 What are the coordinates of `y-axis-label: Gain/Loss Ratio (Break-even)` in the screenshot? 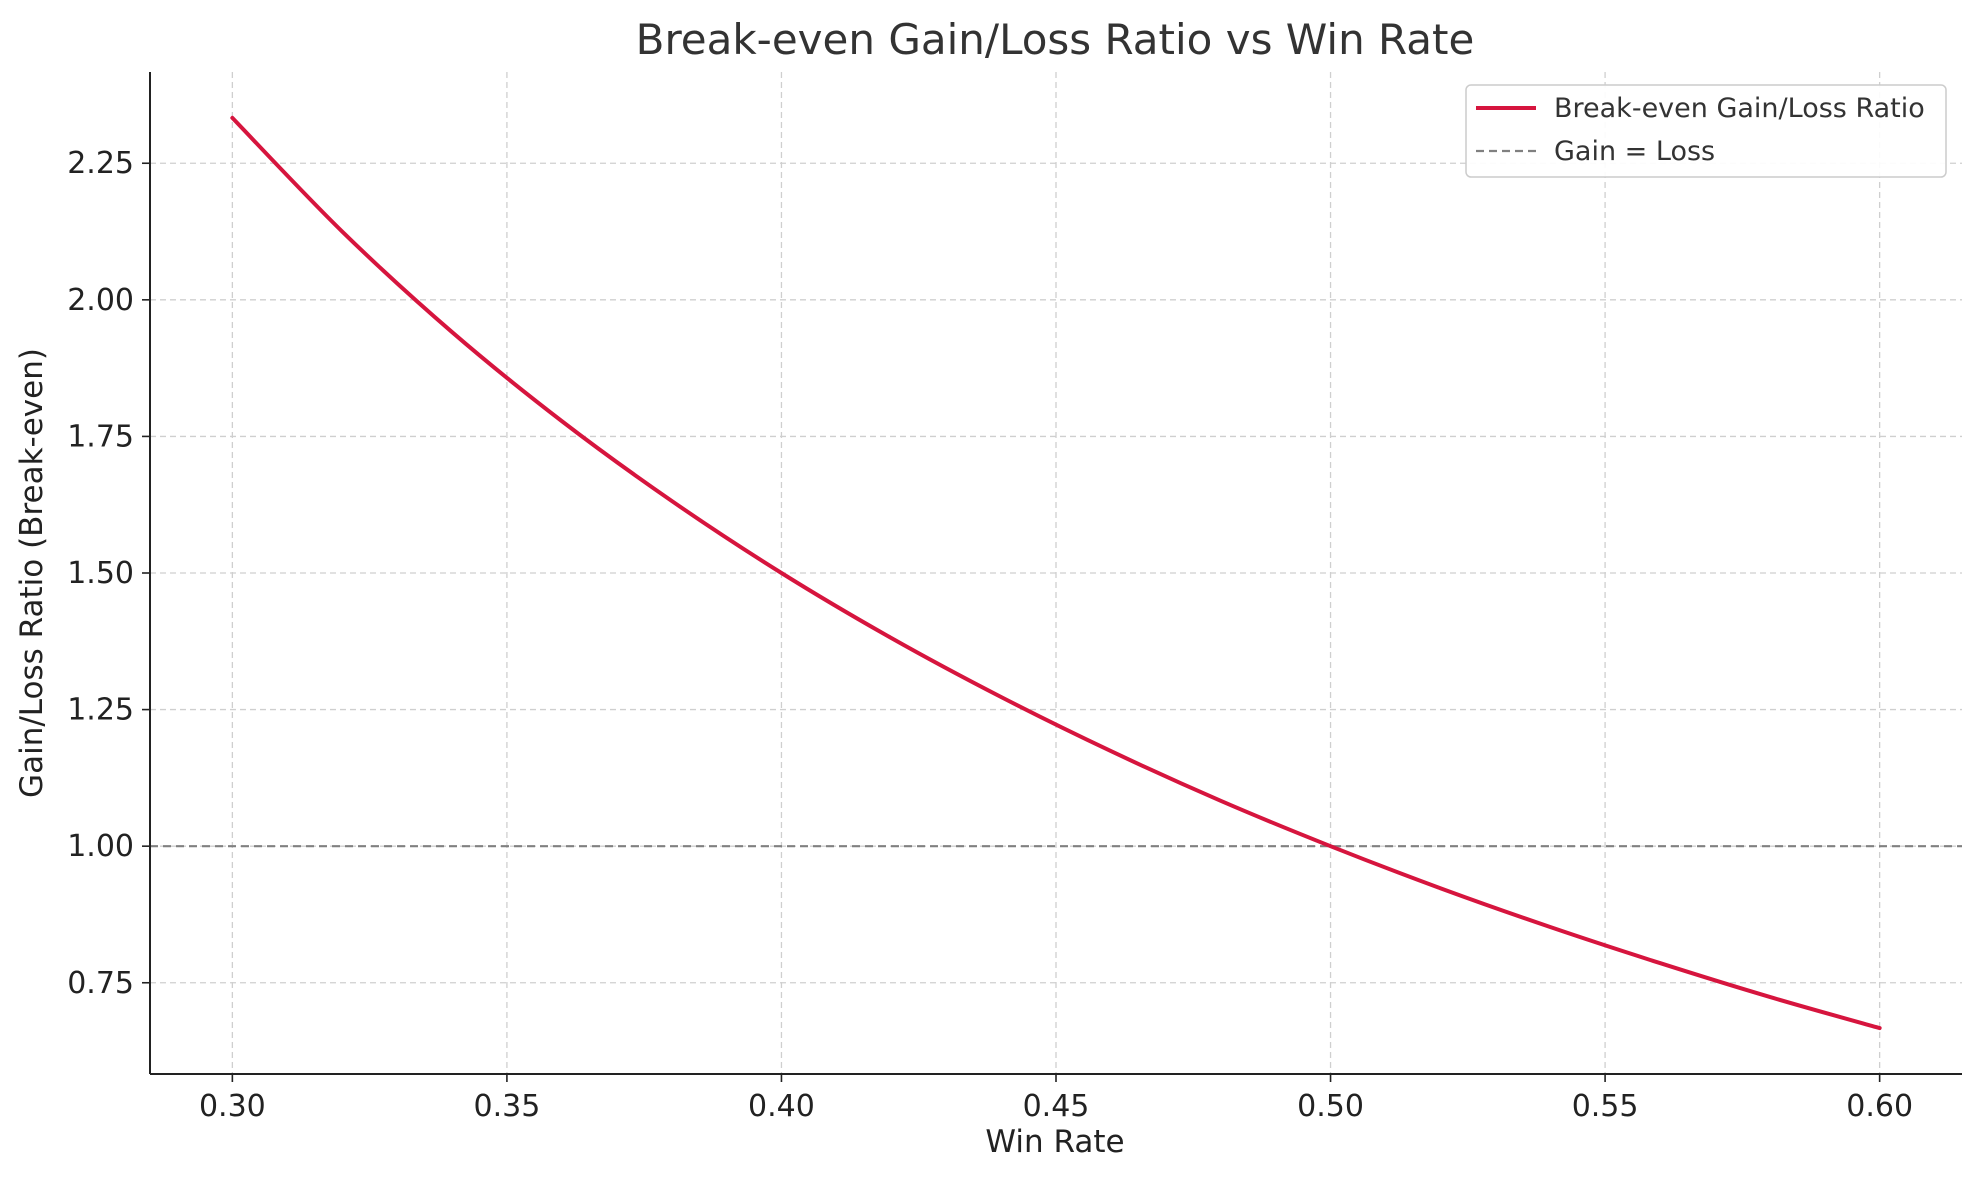 It's located at (32, 573).